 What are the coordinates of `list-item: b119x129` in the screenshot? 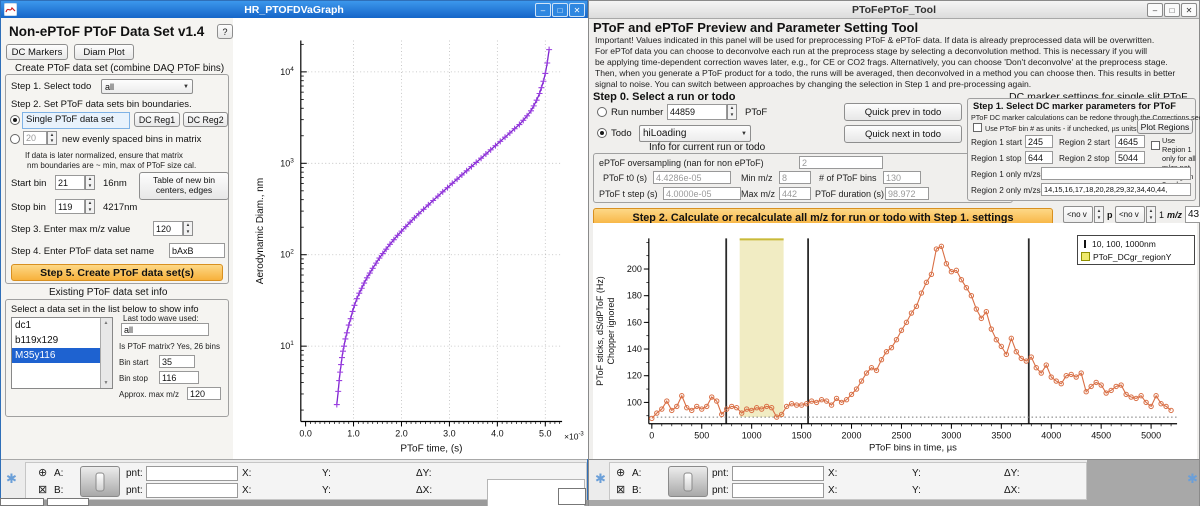 It's located at (37, 340).